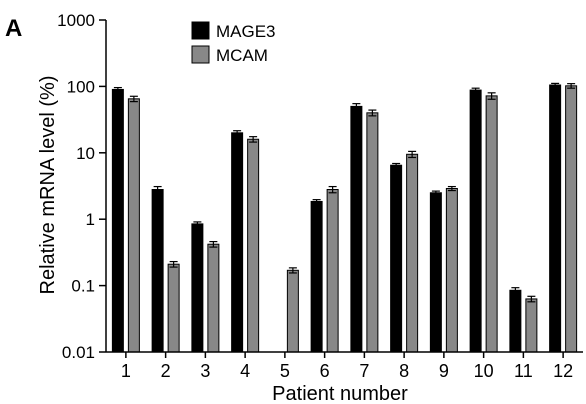 This screenshot has height=404, width=586. What do you see at coordinates (233, 43) in the screenshot?
I see `legend: MAGE3 MCAM` at bounding box center [233, 43].